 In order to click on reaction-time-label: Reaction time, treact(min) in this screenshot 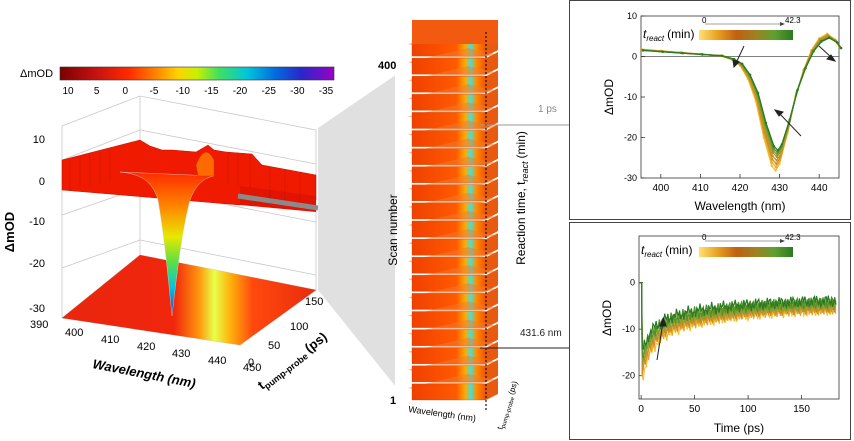, I will do `click(522, 198)`.